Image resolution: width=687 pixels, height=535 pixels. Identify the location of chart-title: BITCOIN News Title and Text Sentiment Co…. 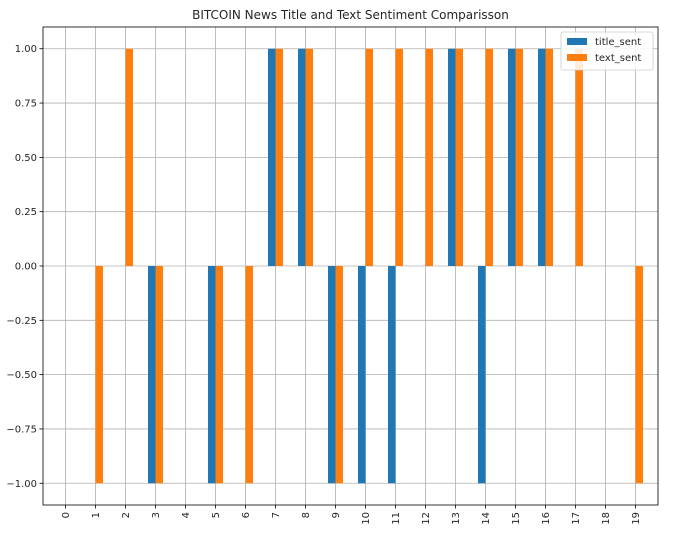
(350, 15).